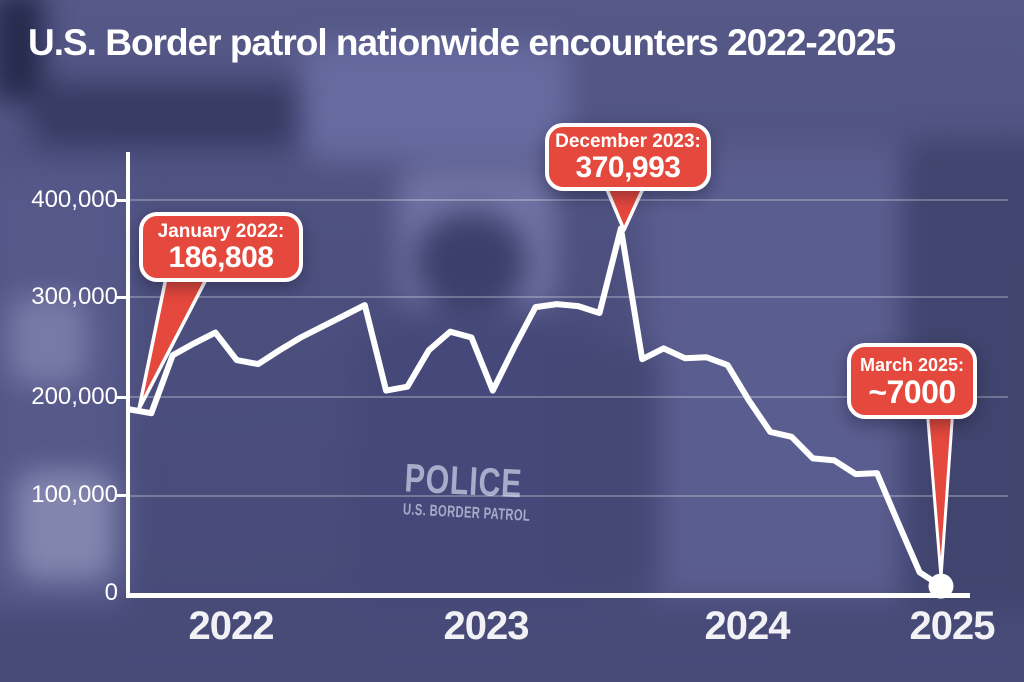 Image resolution: width=1024 pixels, height=682 pixels. What do you see at coordinates (912, 364) in the screenshot?
I see `callout-label: March 2025:` at bounding box center [912, 364].